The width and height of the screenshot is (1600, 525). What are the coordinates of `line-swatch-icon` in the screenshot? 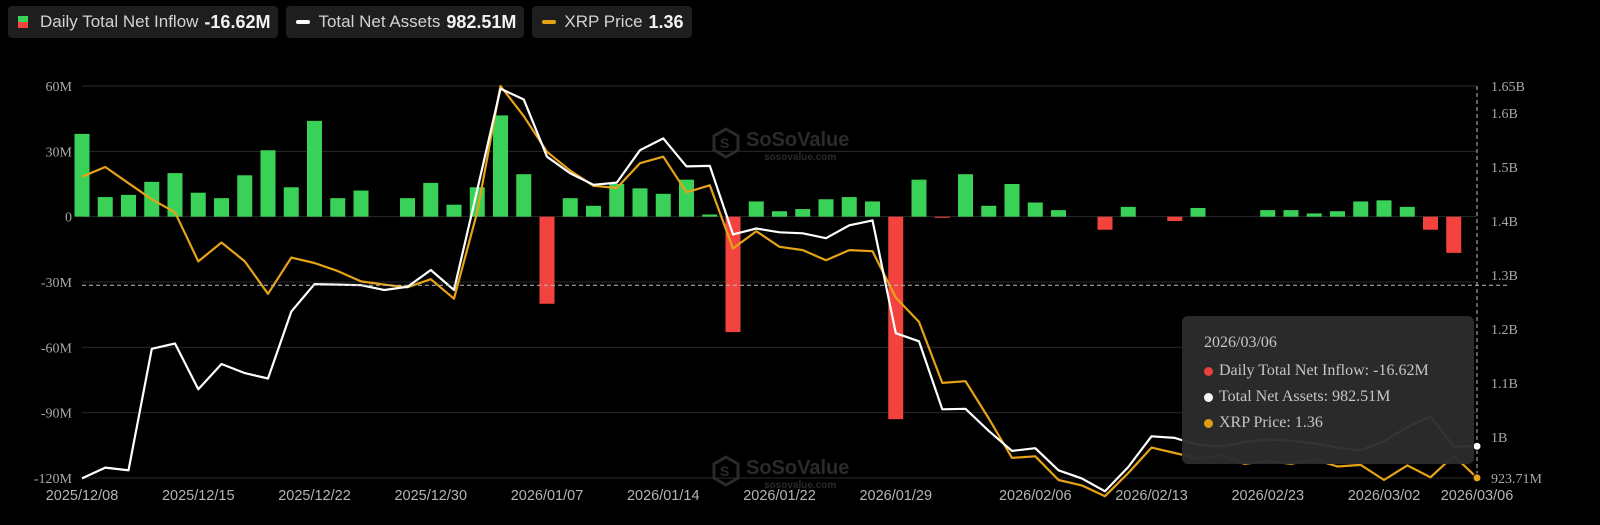 It's located at (303, 22).